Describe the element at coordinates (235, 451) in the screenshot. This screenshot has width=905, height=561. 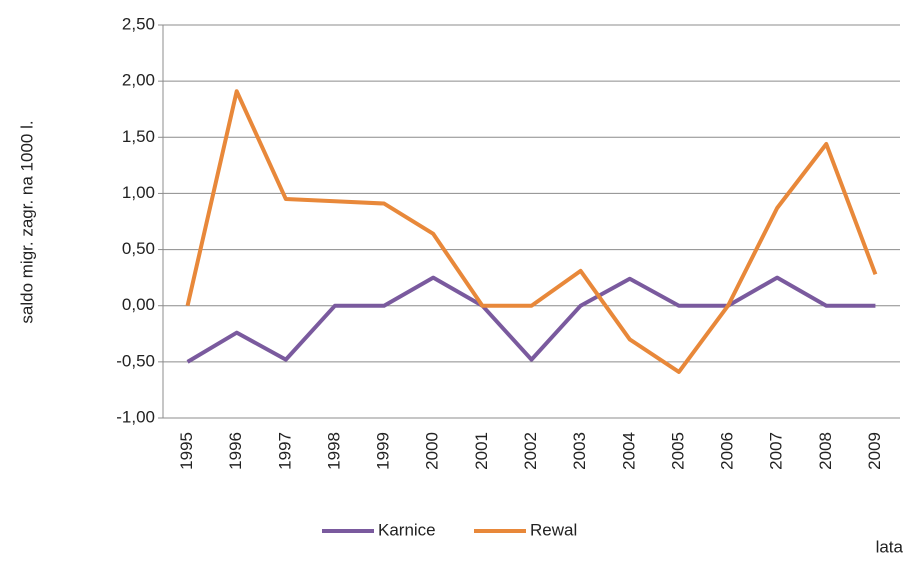
I see `x-tick-label: 1996` at that location.